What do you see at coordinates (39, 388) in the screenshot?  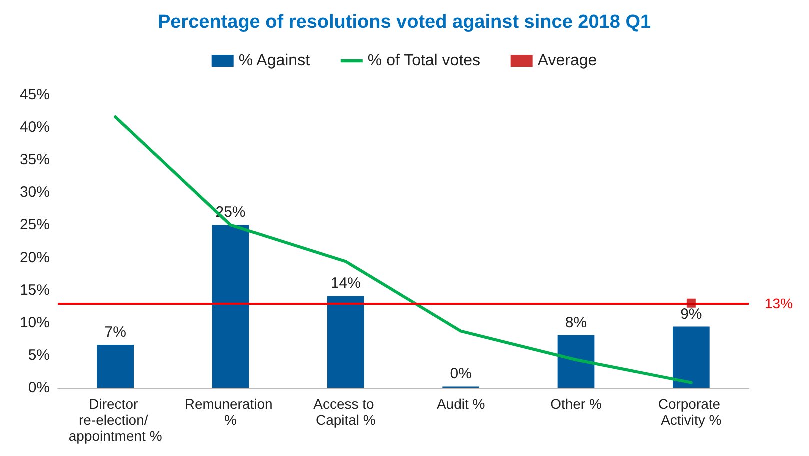 I see `y-tick-label: 0%` at bounding box center [39, 388].